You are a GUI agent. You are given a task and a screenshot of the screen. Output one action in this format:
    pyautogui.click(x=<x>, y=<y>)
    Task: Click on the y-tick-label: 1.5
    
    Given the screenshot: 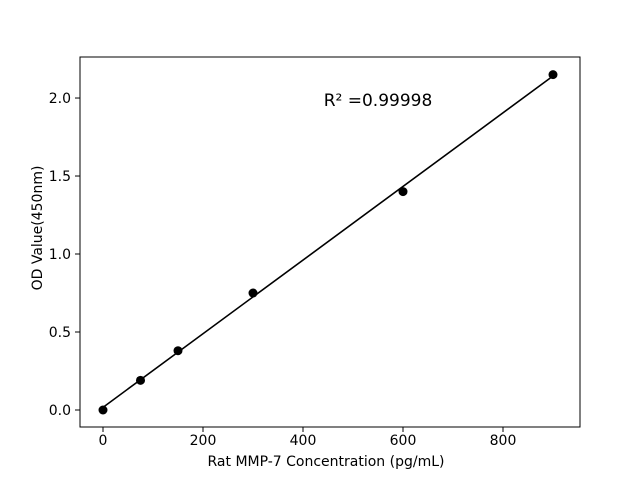 What is the action you would take?
    pyautogui.click(x=60, y=177)
    